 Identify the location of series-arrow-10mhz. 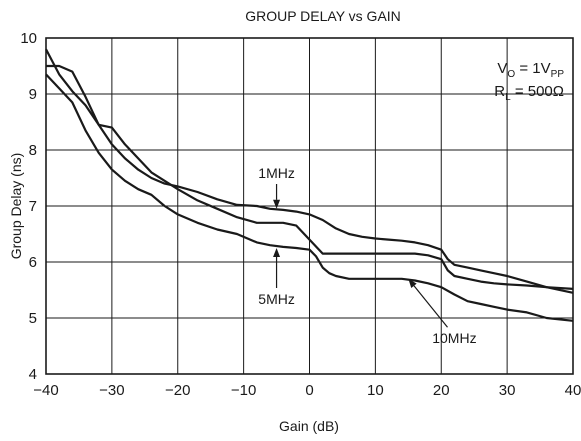
(430, 306).